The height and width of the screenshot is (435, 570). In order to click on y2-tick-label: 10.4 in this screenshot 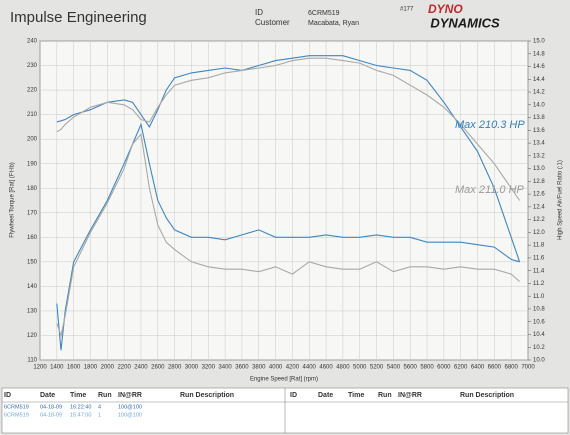, I will do `click(539, 335)`.